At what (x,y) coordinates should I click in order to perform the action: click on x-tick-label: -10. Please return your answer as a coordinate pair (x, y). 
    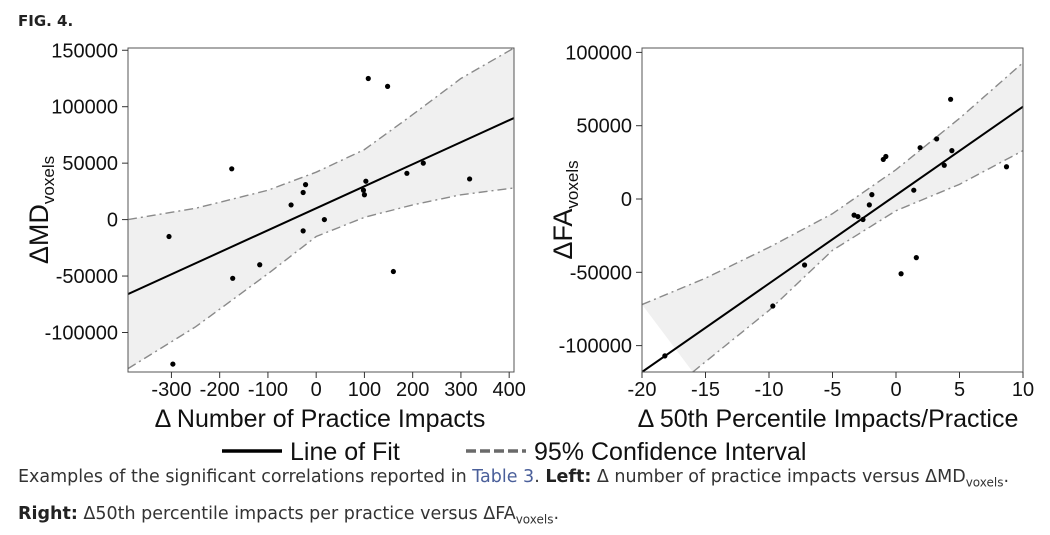
    Looking at the image, I should click on (769, 390).